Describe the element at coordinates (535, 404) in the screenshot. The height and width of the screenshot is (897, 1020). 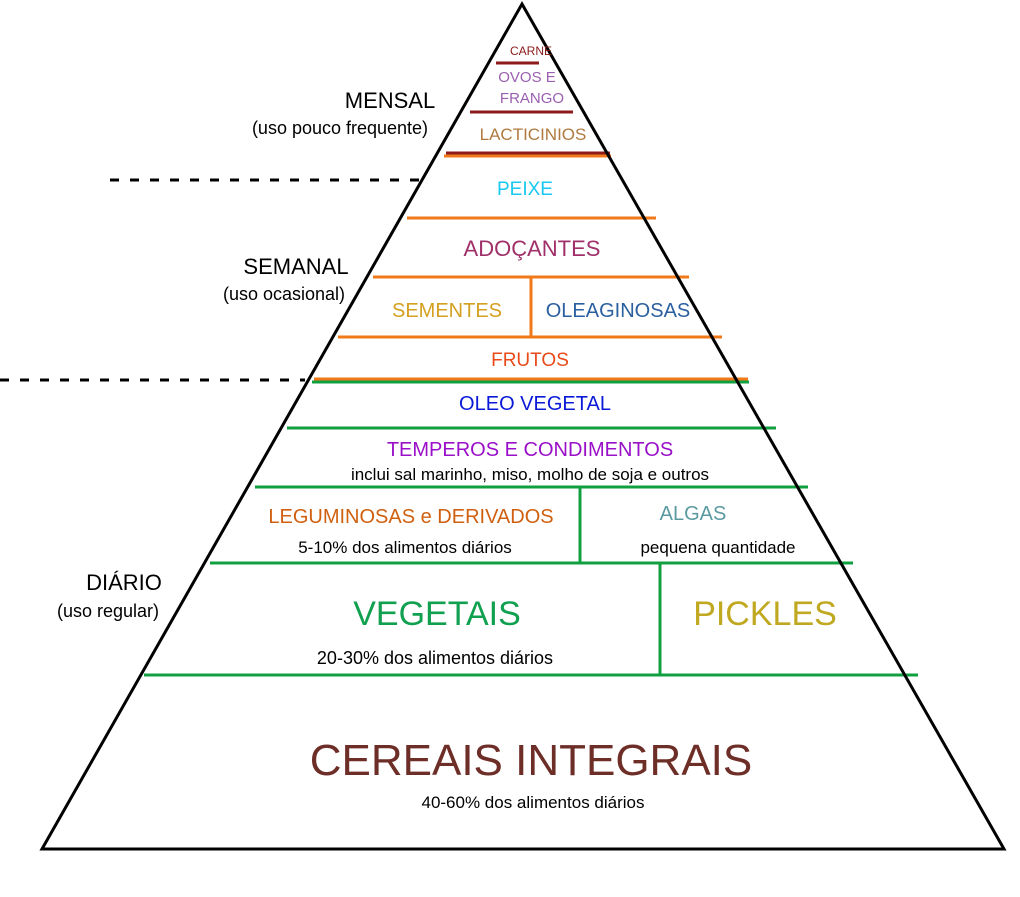
I see `tier-oleo-label: OLEO VEGETAL` at that location.